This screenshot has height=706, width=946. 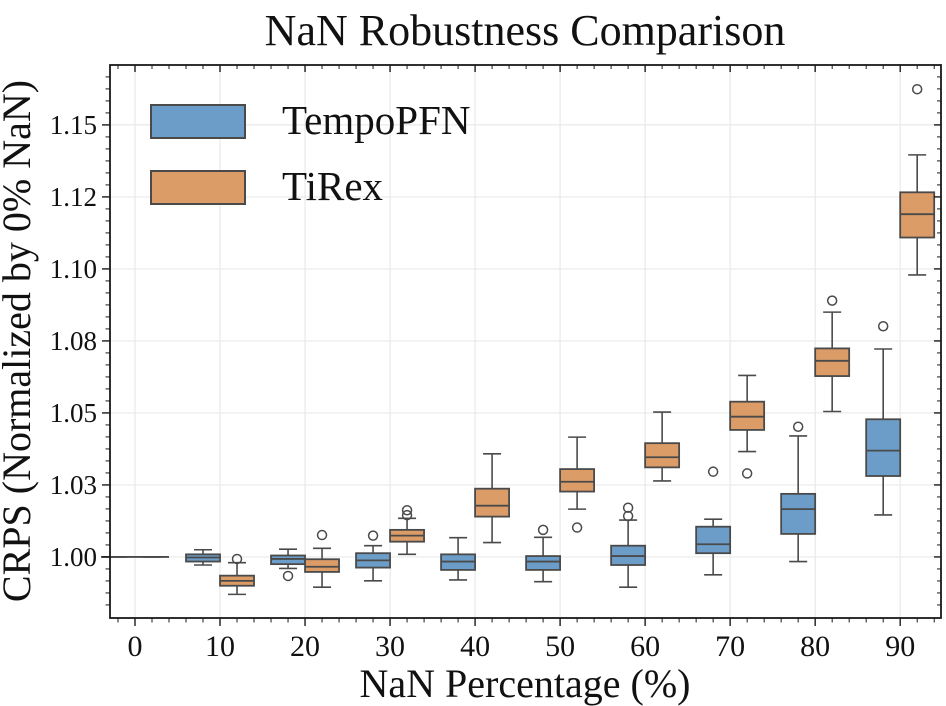 What do you see at coordinates (220, 646) in the screenshot?
I see `x-tick-label: 10` at bounding box center [220, 646].